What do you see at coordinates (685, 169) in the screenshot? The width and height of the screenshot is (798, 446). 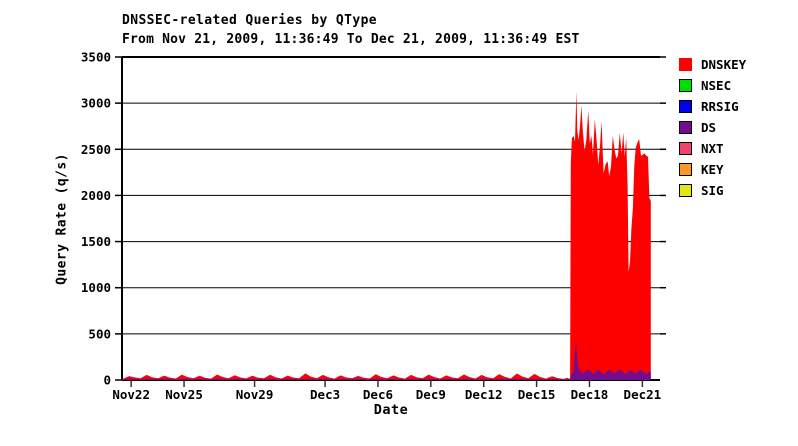 I see `legend-swatch-key-icon` at bounding box center [685, 169].